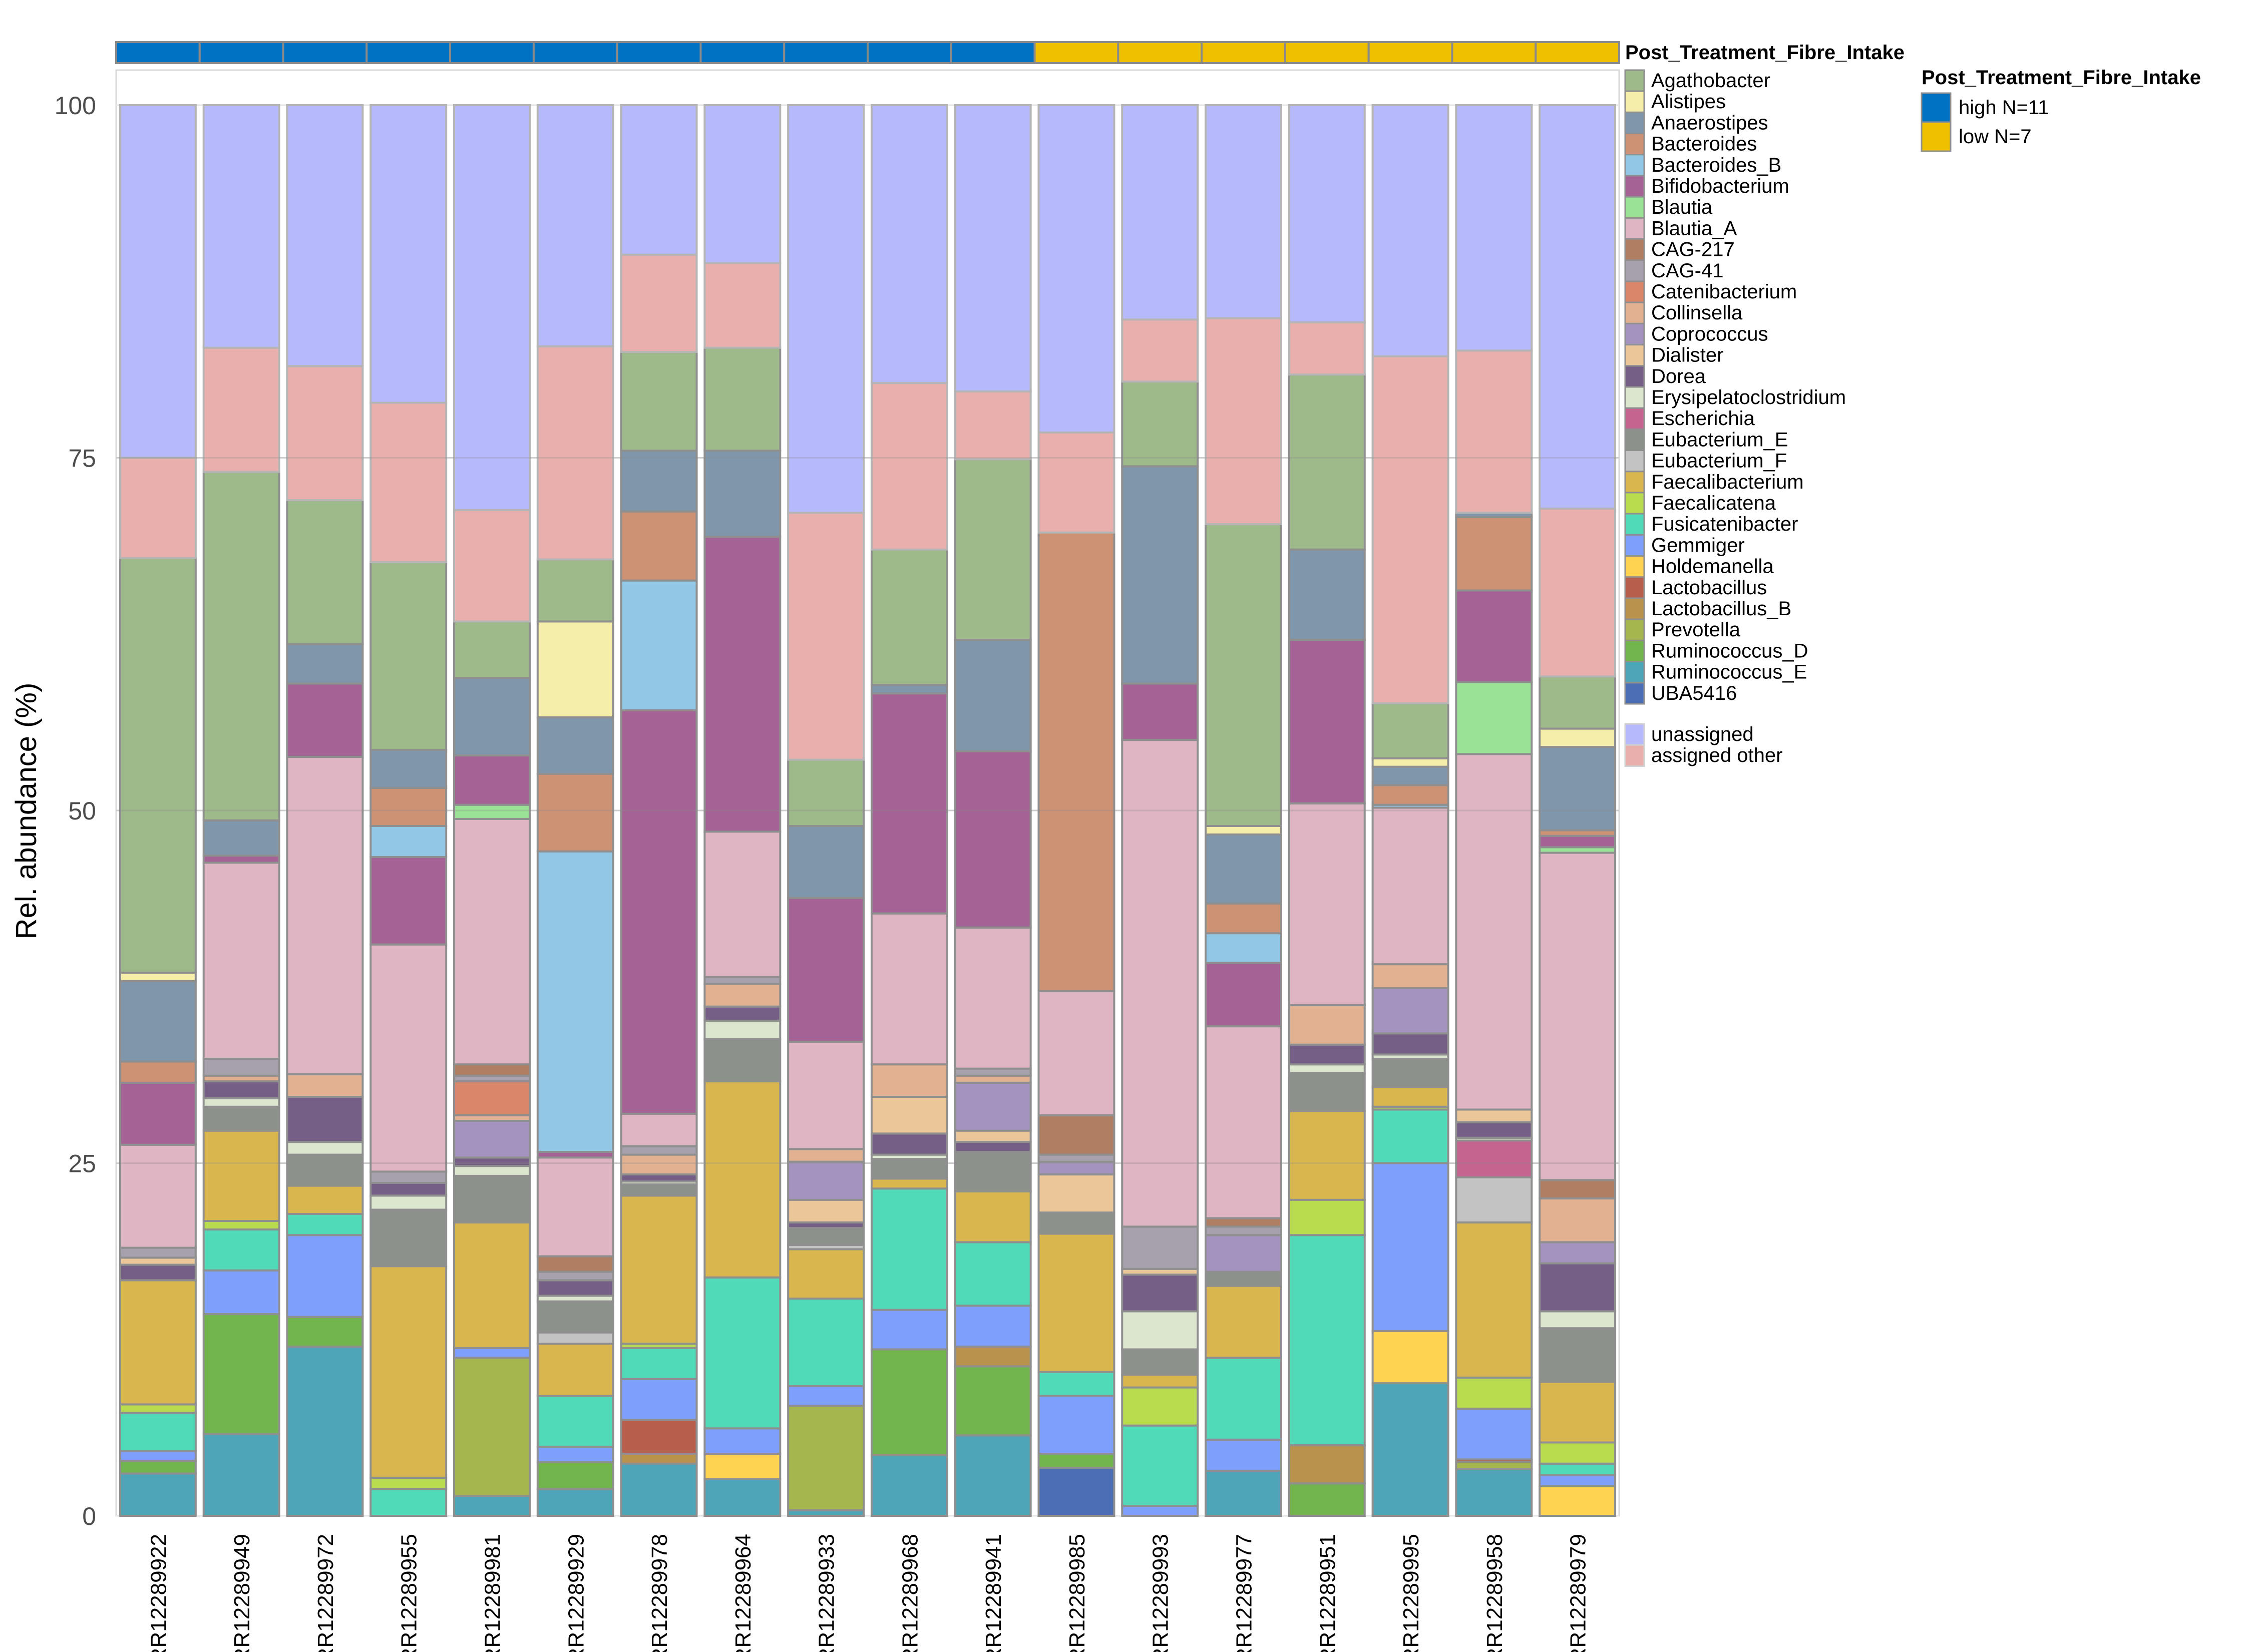 This screenshot has height=1652, width=2253. Describe the element at coordinates (1161, 1593) in the screenshot. I see `x-tick-label: SRR12289993` at that location.